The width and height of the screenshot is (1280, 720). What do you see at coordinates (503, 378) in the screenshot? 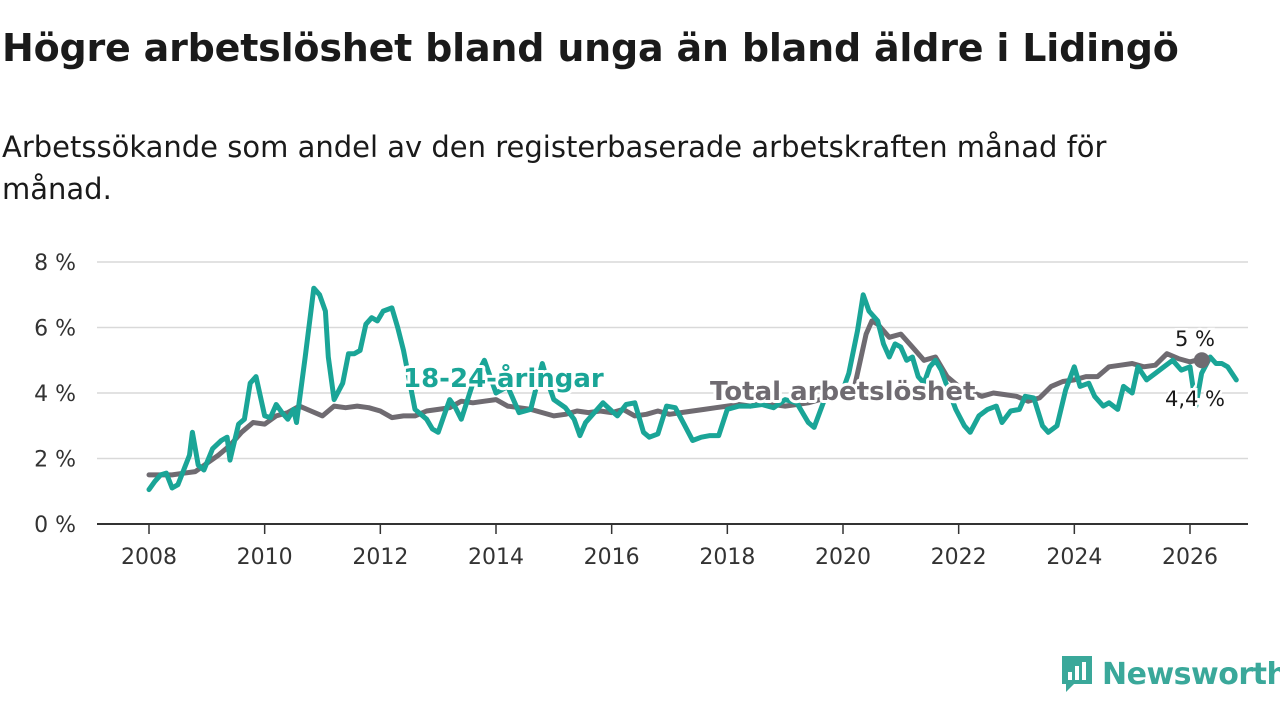
I see `series-label-18-24: 18-24-åringar` at bounding box center [503, 378].